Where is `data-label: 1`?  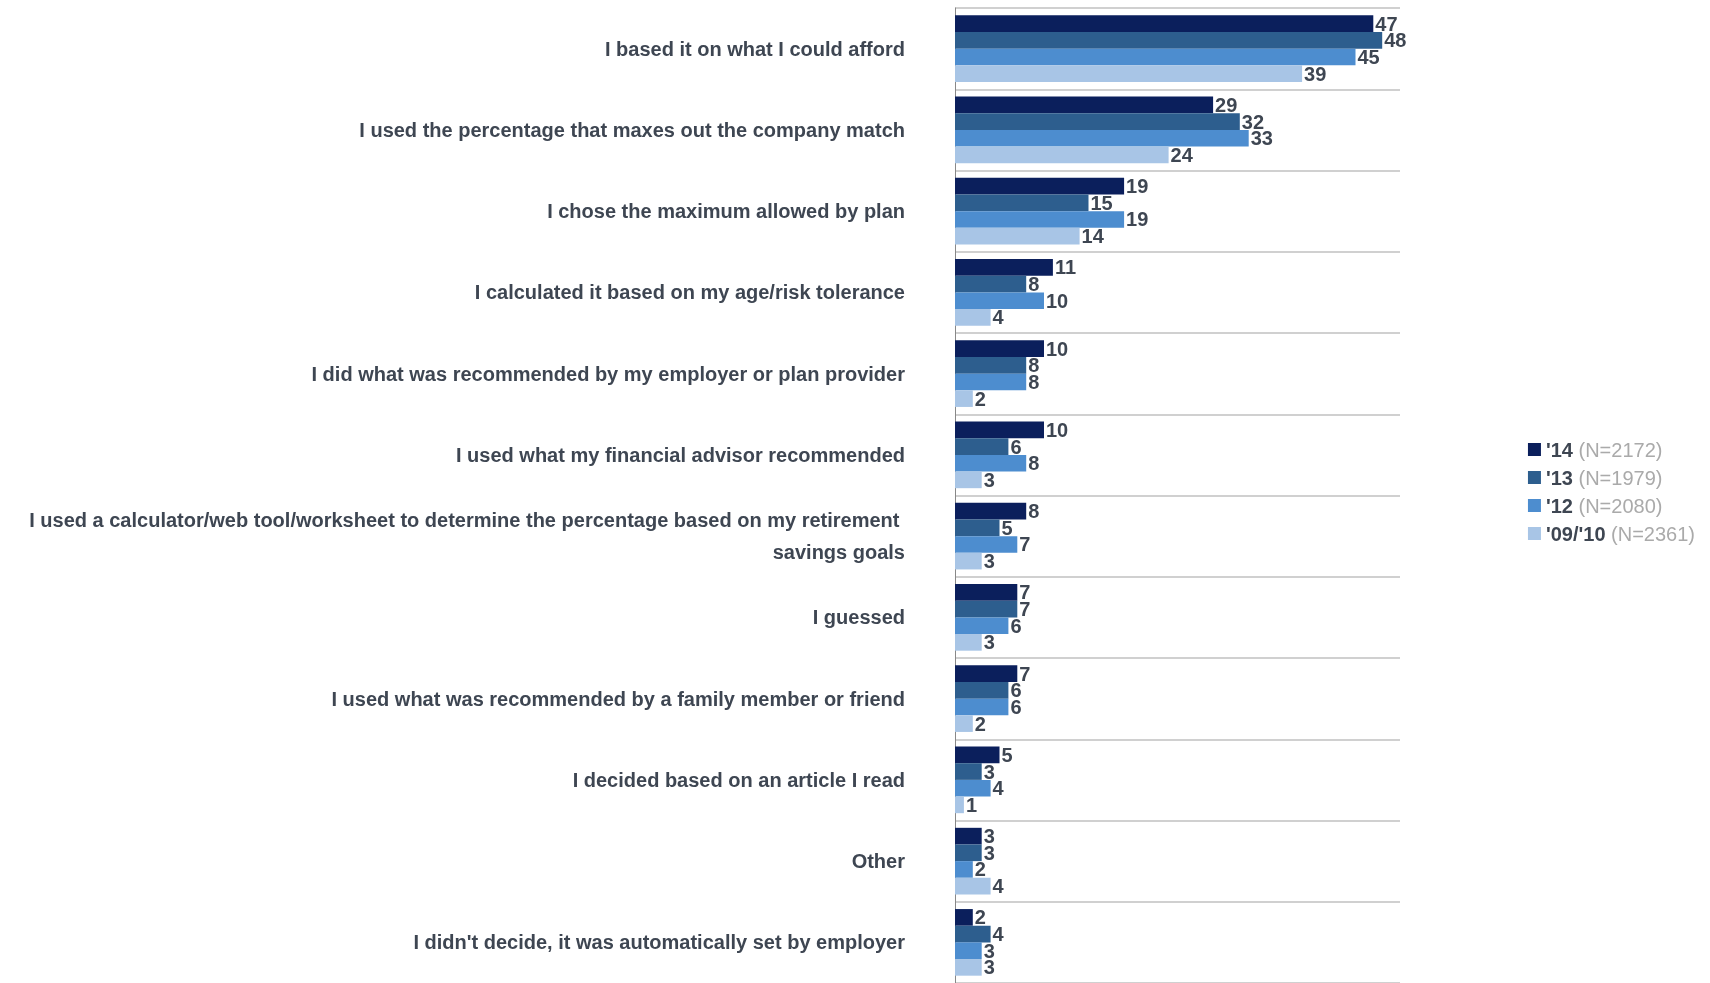
data-label: 1 is located at coordinates (971, 804).